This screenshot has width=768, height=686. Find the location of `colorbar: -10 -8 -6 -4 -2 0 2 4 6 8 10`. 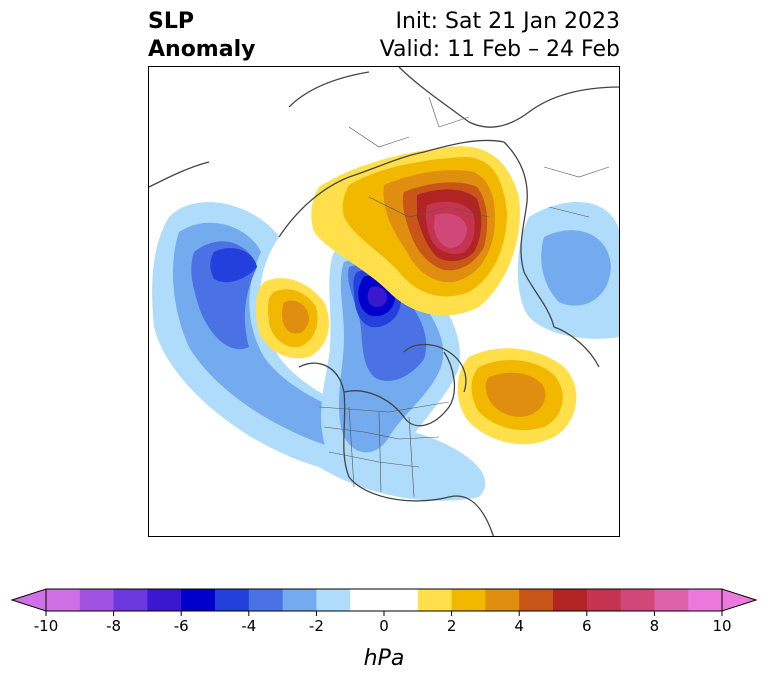

colorbar: -10 -8 -6 -4 -2 0 2 4 6 8 10 is located at coordinates (384, 611).